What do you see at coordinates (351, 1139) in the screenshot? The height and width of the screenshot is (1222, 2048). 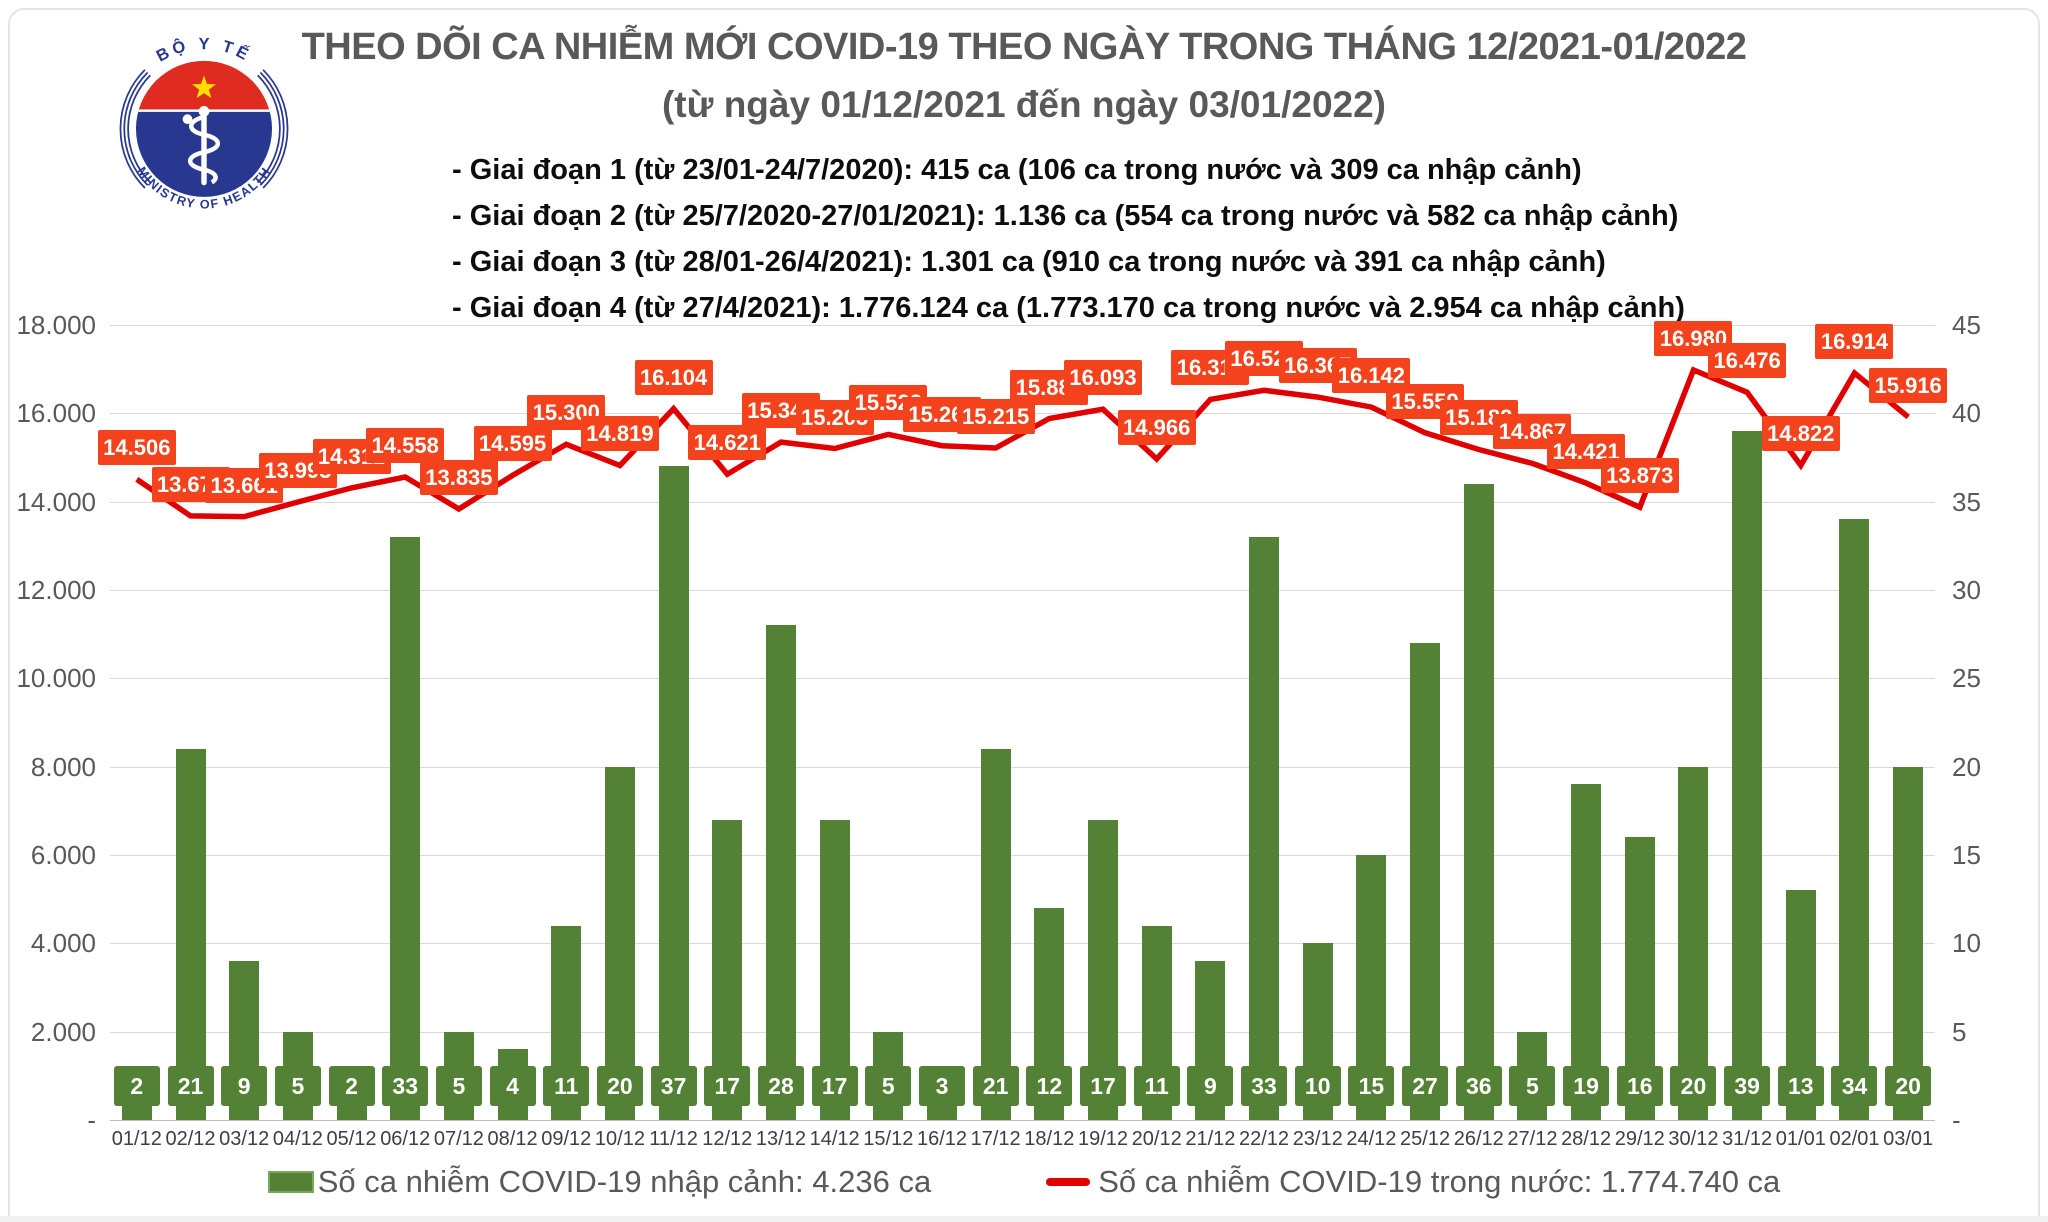 I see `x-axis-date-label: 05/12` at bounding box center [351, 1139].